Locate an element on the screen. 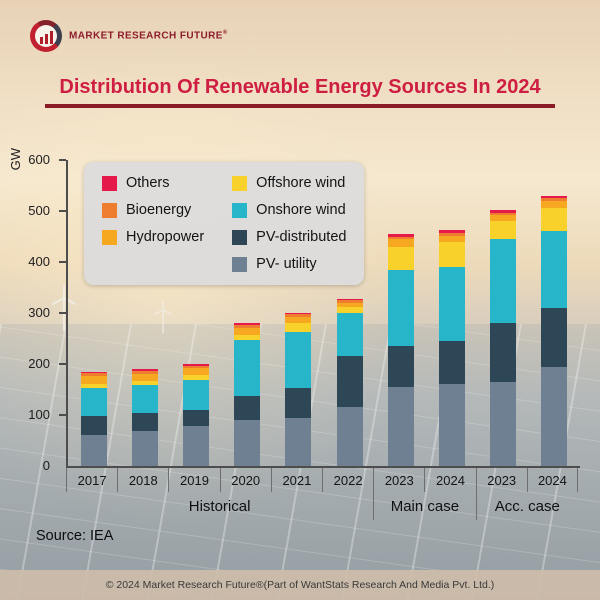 Image resolution: width=600 pixels, height=600 pixels. legend-label: Offshore wind is located at coordinates (301, 183).